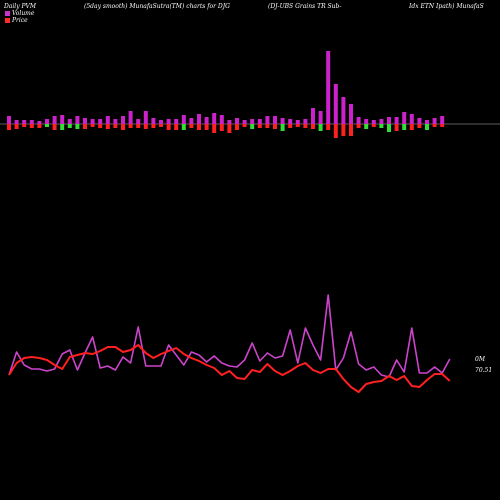  Describe the element at coordinates (229, 336) in the screenshot. I see `volume-line` at that location.